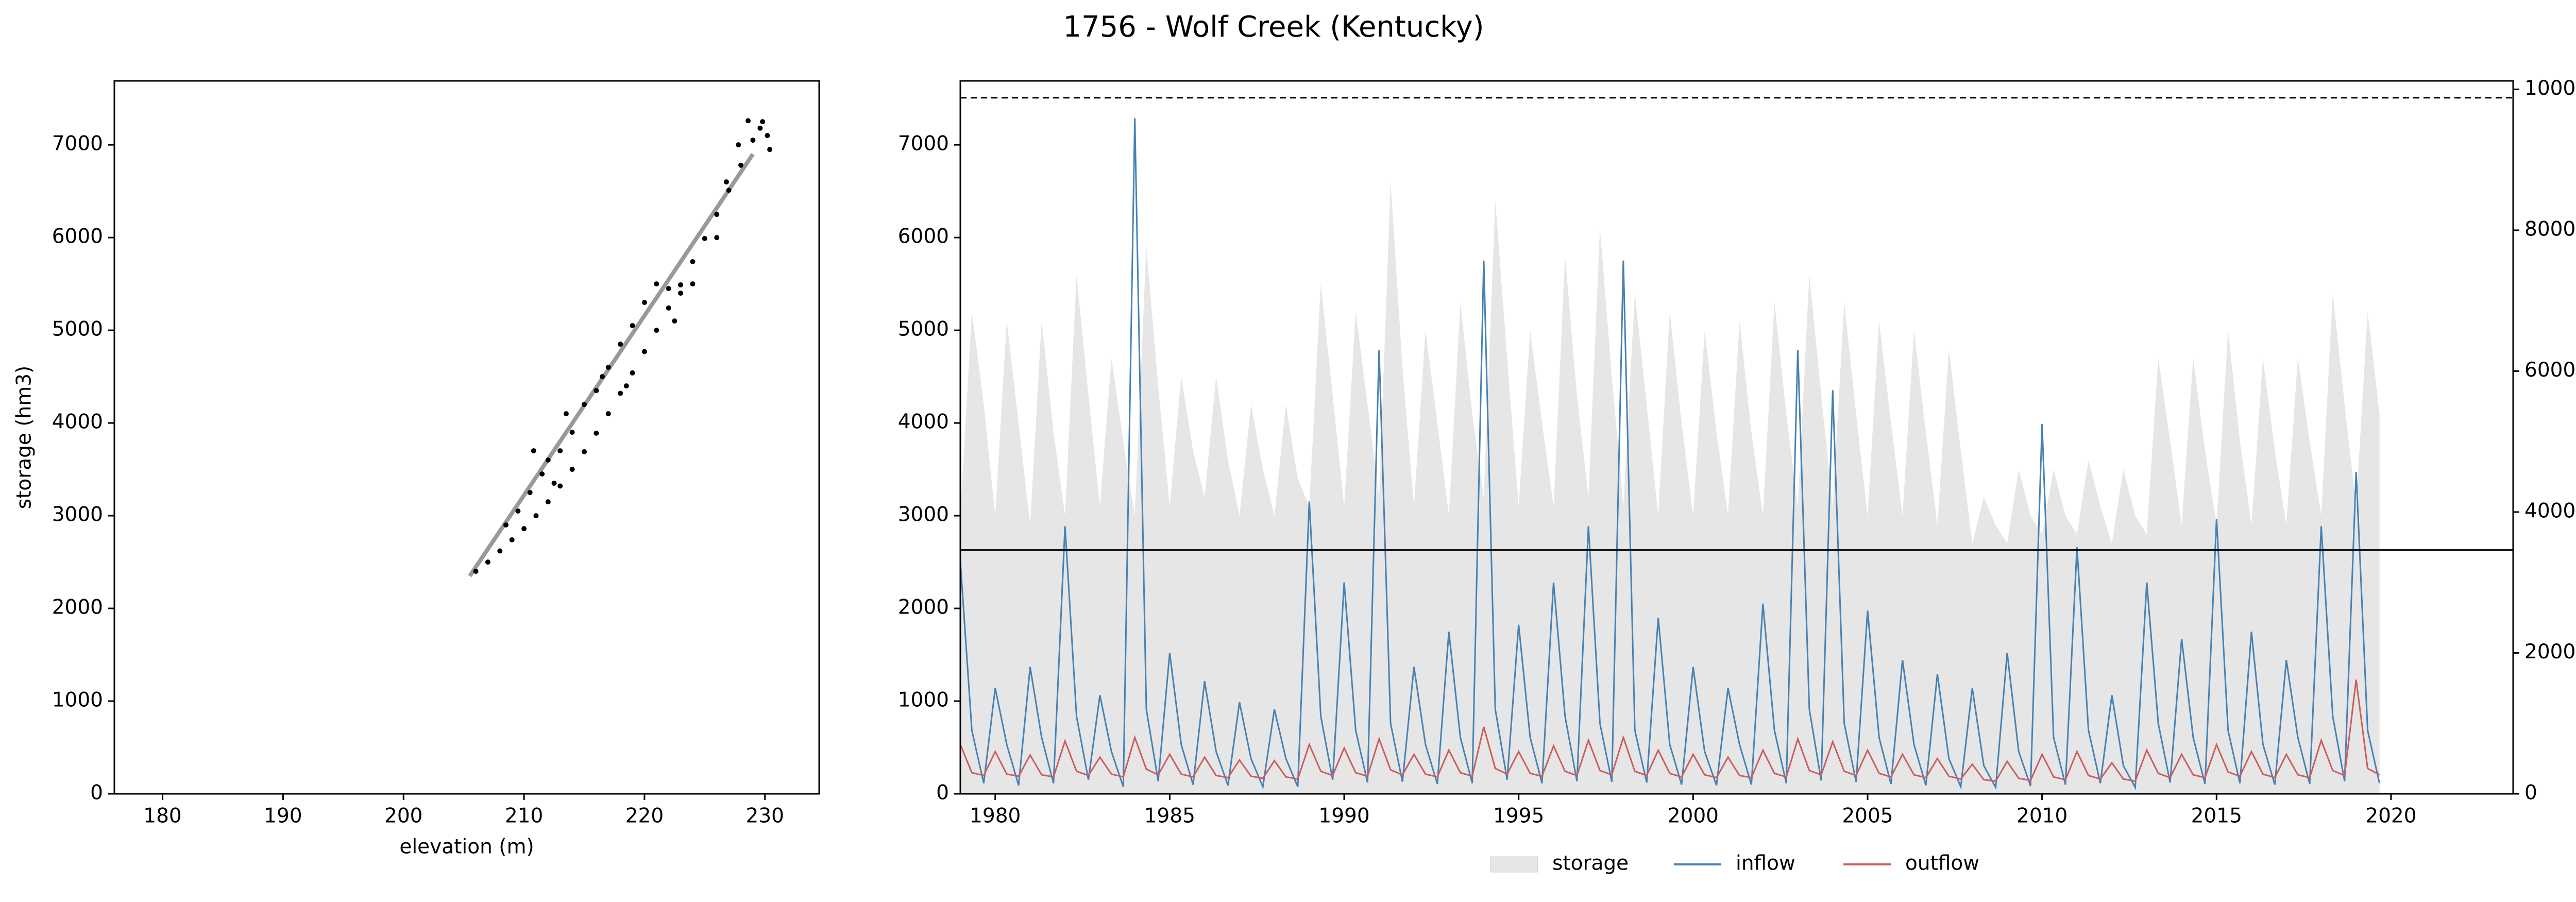 The height and width of the screenshot is (902, 2576). What do you see at coordinates (1765, 863) in the screenshot?
I see `legend-label: inflow` at bounding box center [1765, 863].